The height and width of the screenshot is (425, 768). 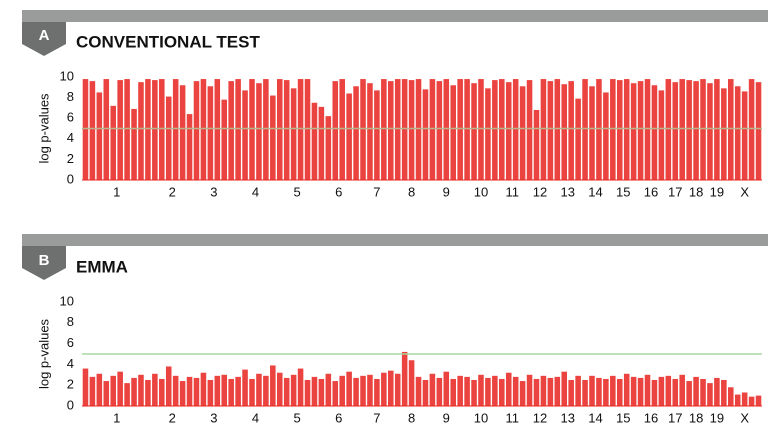 I want to click on x-tick-label: 2, so click(x=172, y=191).